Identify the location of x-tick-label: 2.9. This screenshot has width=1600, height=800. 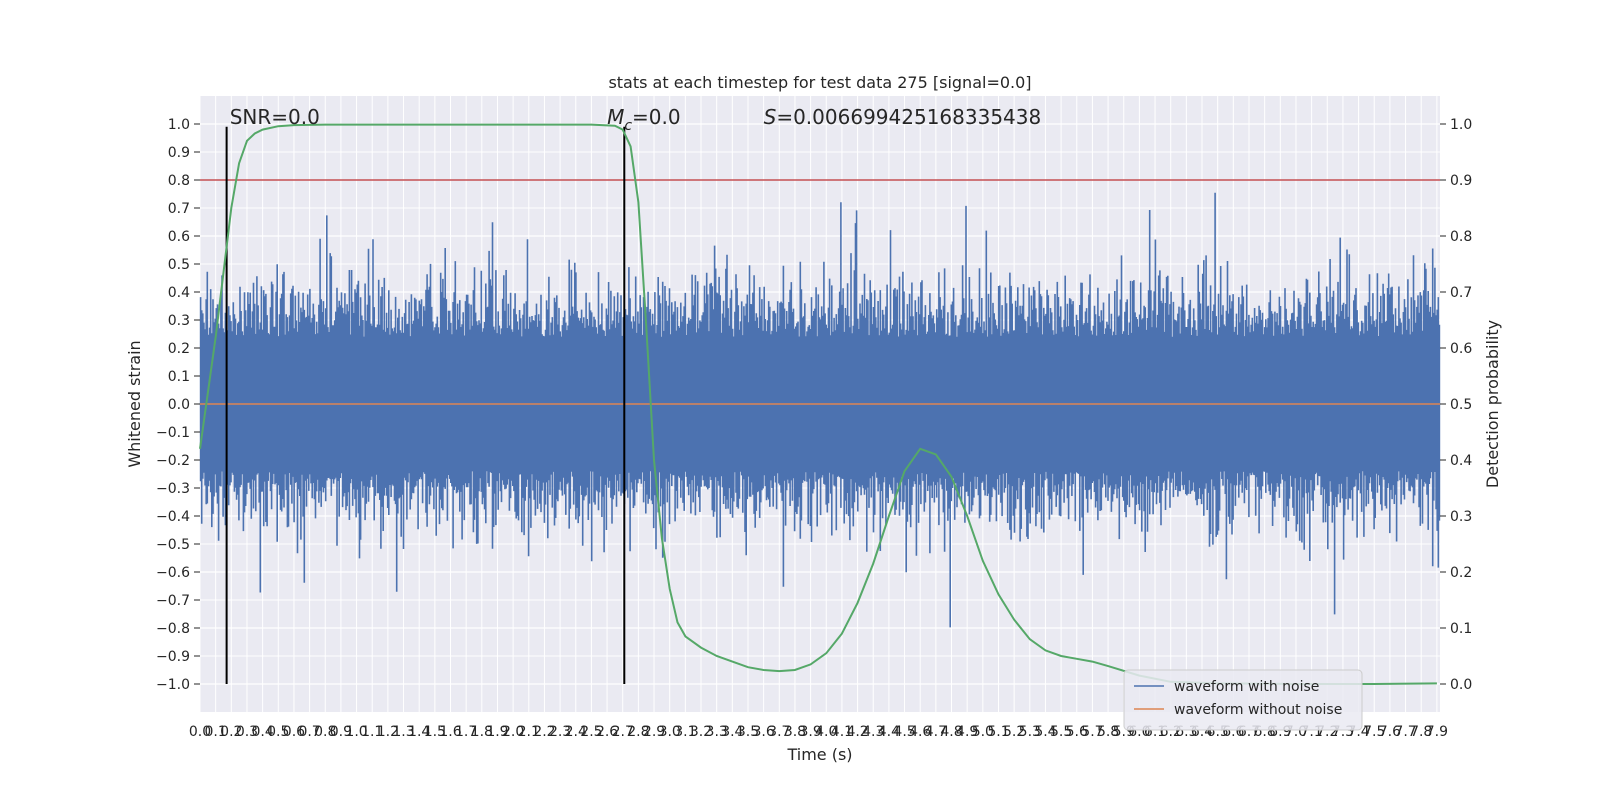
(654, 732).